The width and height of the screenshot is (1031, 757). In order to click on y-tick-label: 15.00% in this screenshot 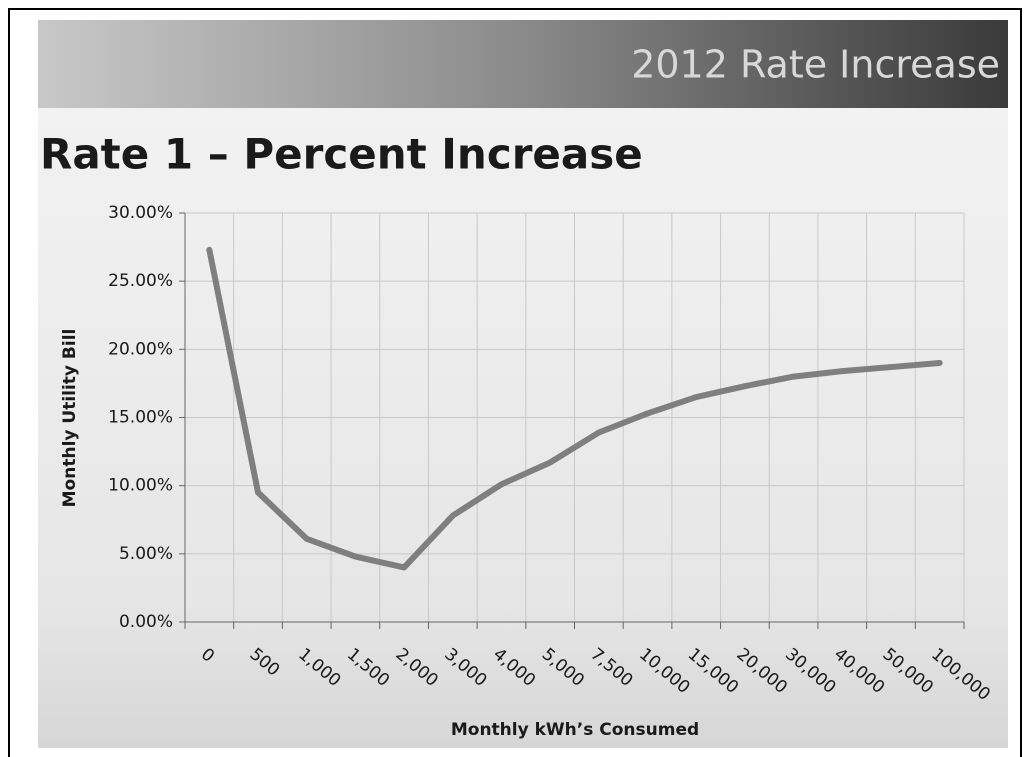, I will do `click(140, 418)`.